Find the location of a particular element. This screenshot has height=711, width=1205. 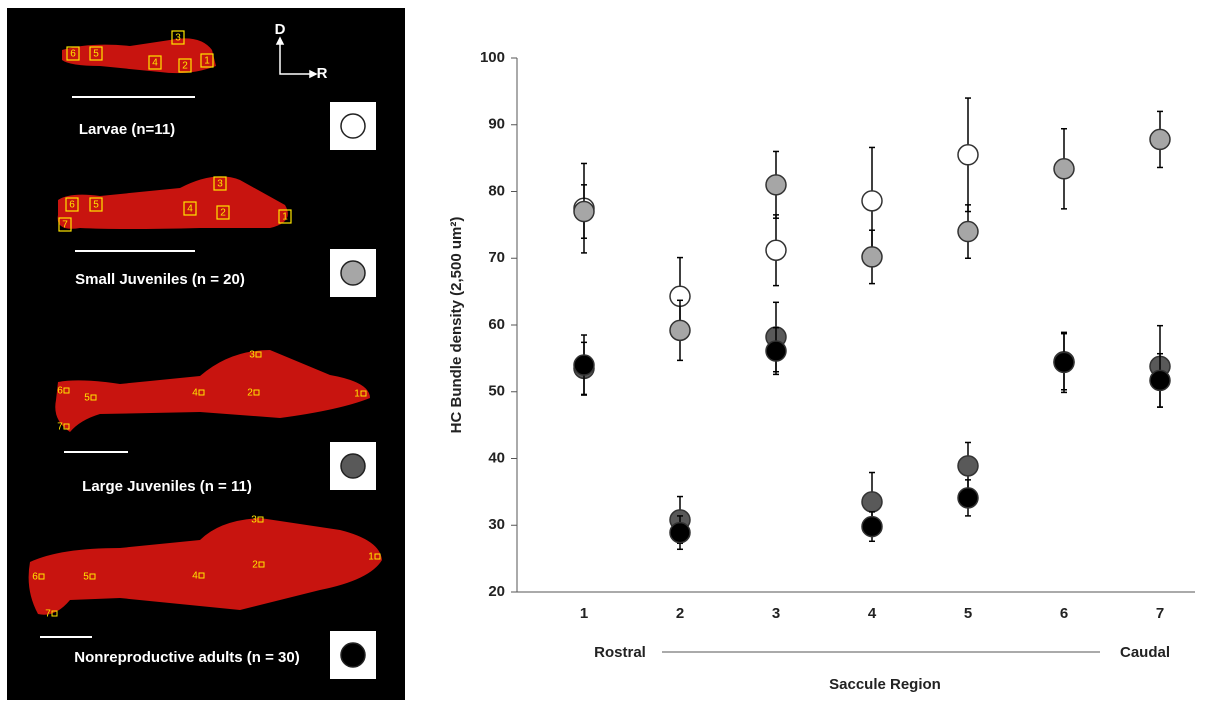

legend-label: Larvae (n=11) is located at coordinates (127, 129).